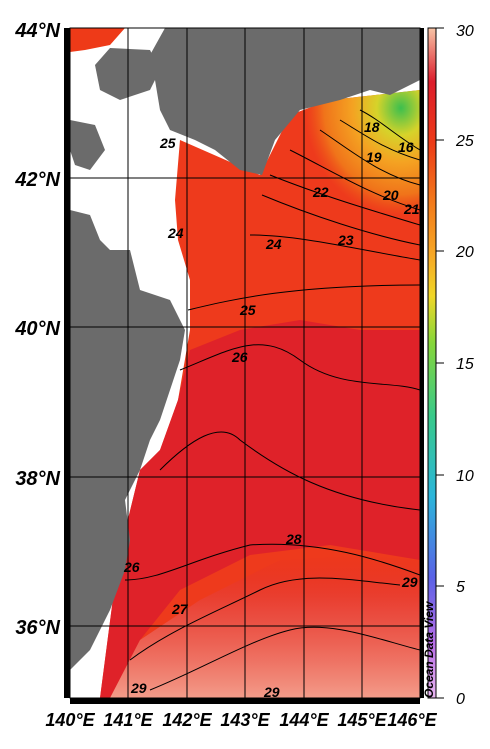 Image resolution: width=490 pixels, height=749 pixels. I want to click on lon-label-140: 140°E, so click(70, 720).